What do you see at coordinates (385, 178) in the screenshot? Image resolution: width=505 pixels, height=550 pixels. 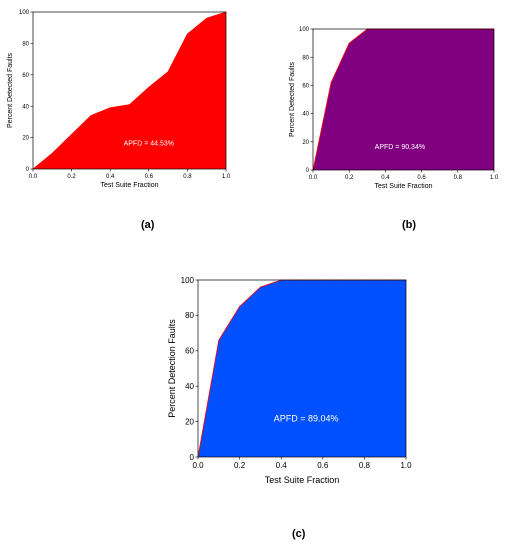 I see `x-tick-label-b-2: 0.4` at bounding box center [385, 178].